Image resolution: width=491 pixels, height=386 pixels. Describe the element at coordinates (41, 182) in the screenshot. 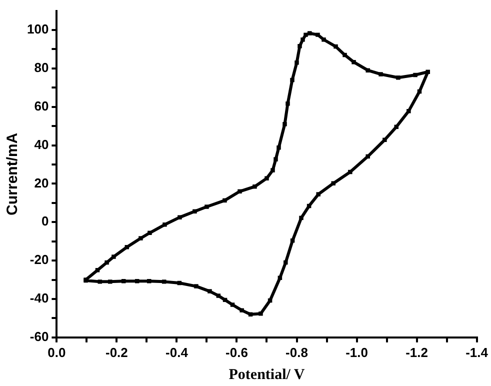

I see `y-tick-label: 20` at that location.